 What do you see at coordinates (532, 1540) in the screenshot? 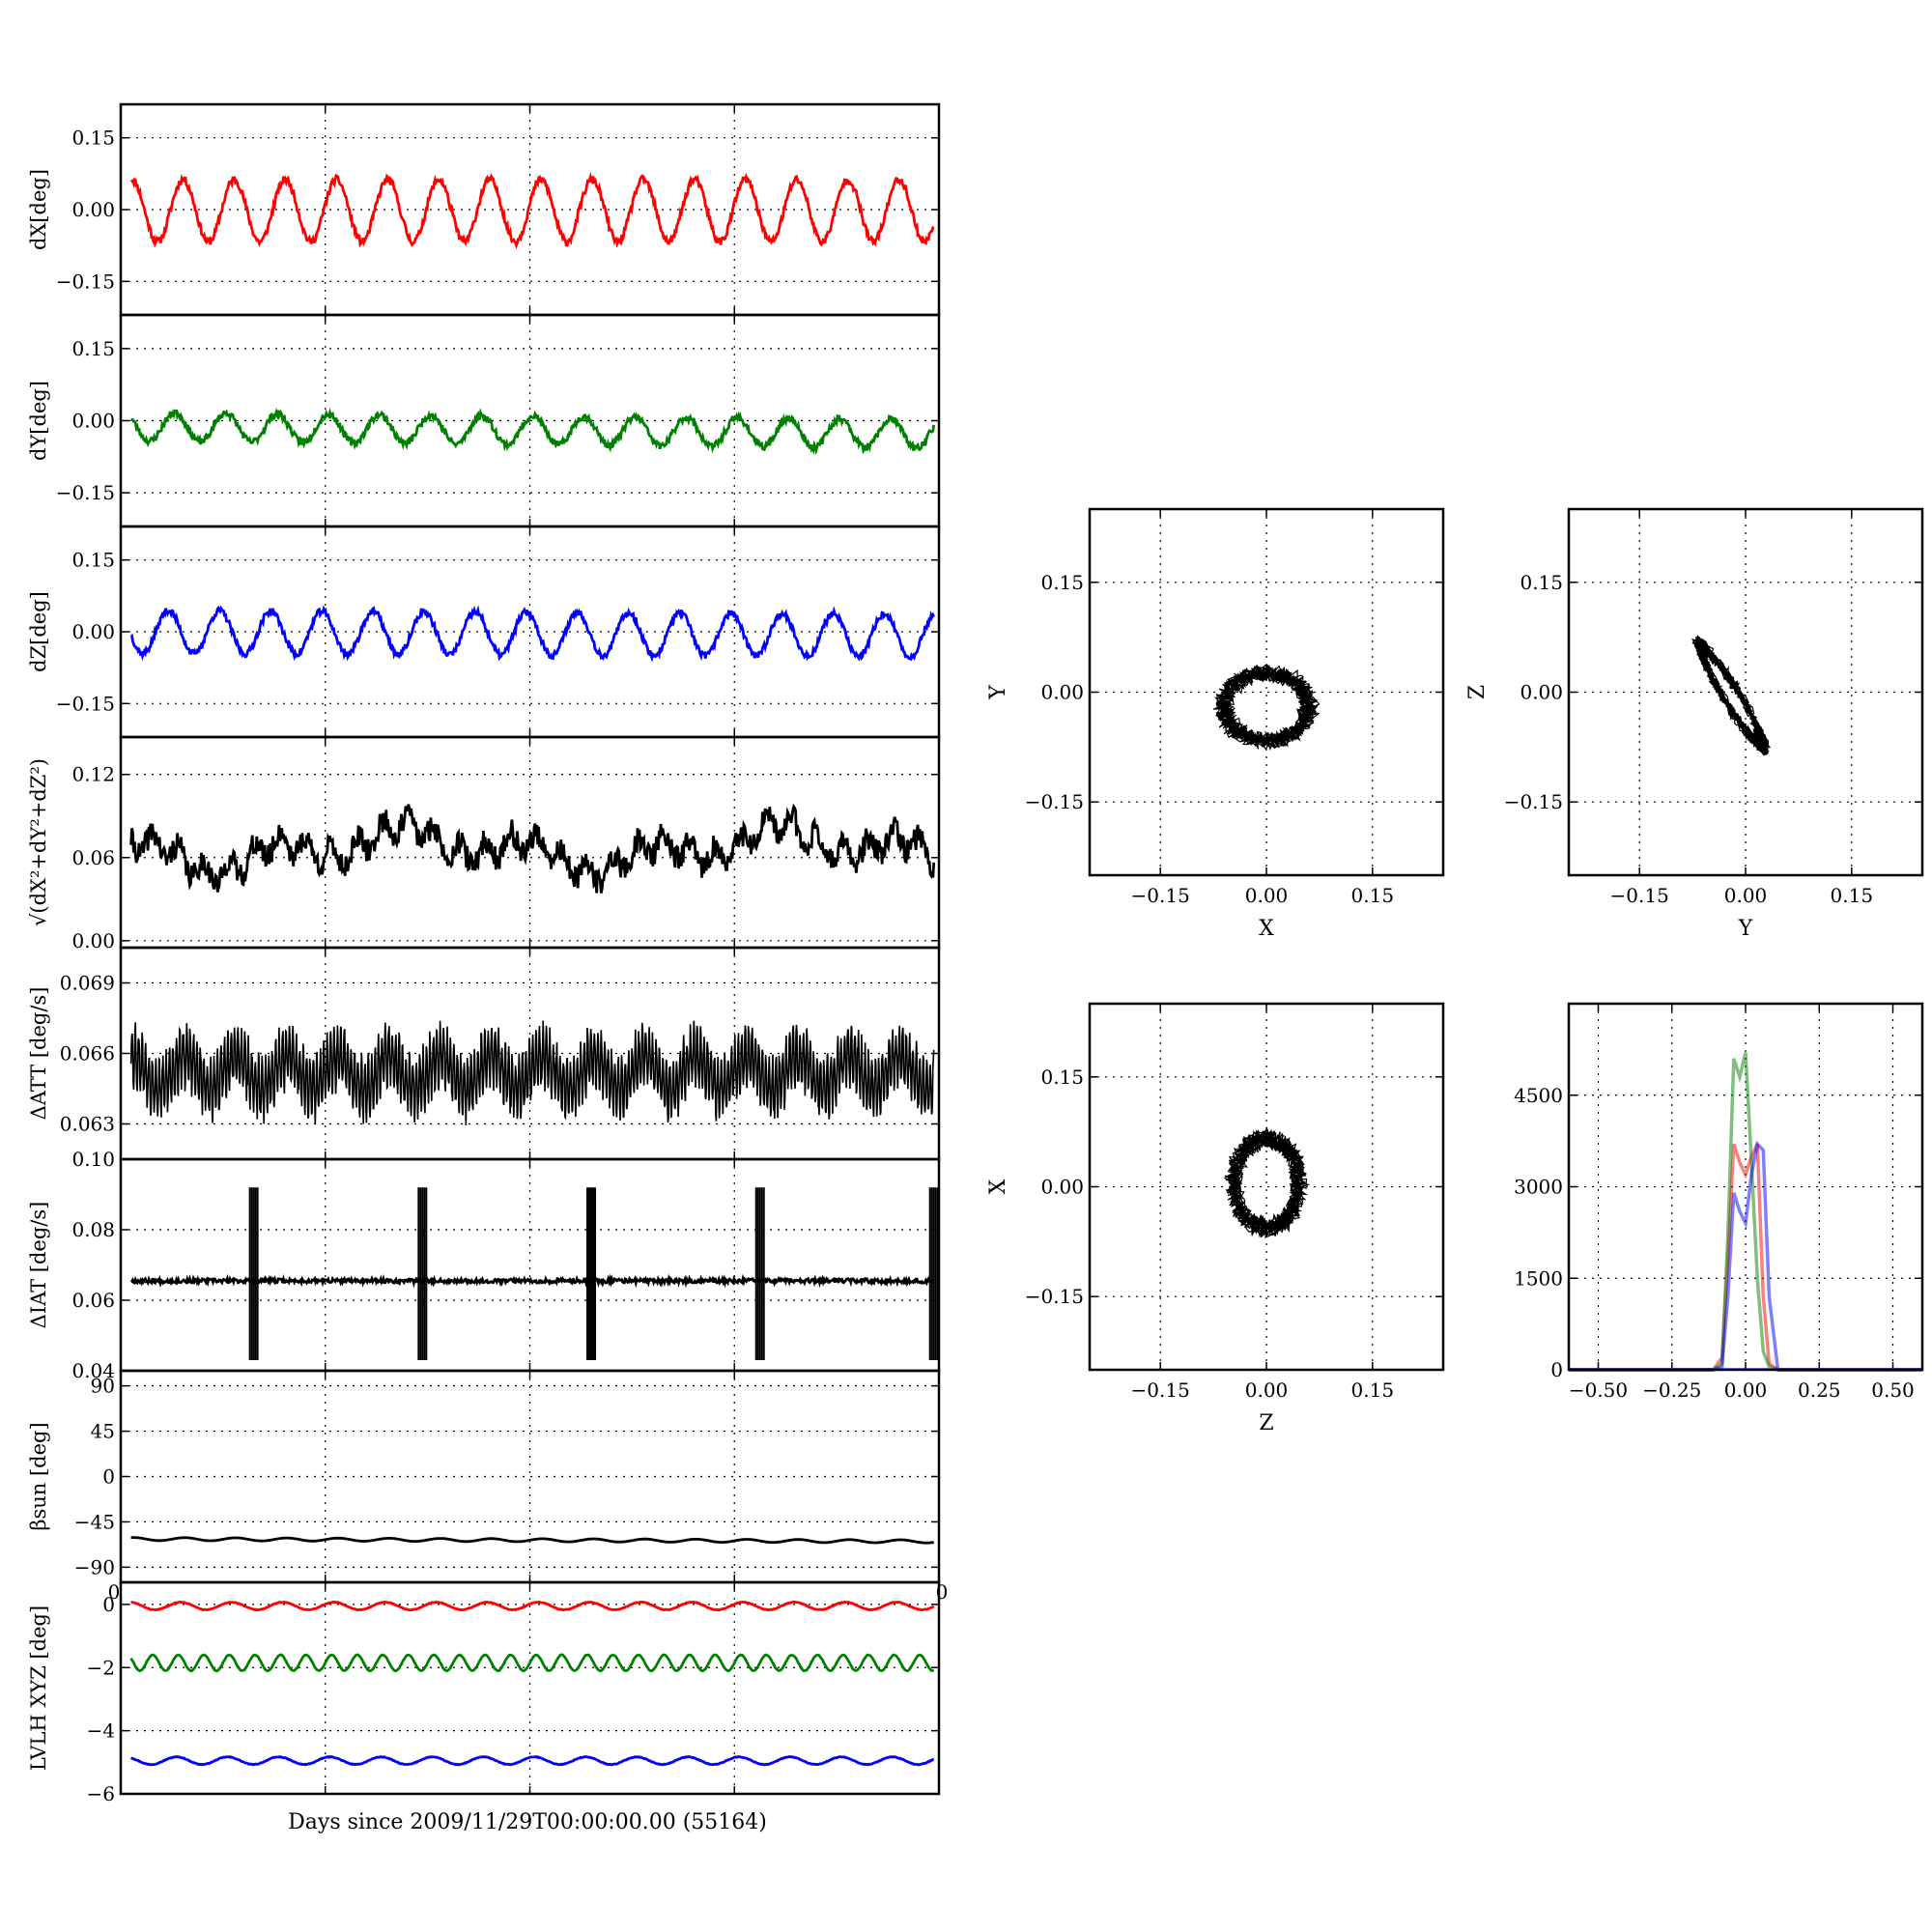
I see `beta-series-0-line` at bounding box center [532, 1540].